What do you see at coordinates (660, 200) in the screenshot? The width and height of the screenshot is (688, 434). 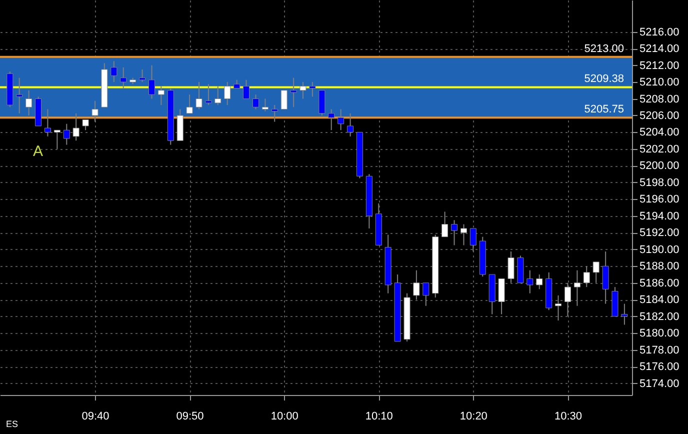 I see `y-tick-label: 5196.00` at bounding box center [660, 200].